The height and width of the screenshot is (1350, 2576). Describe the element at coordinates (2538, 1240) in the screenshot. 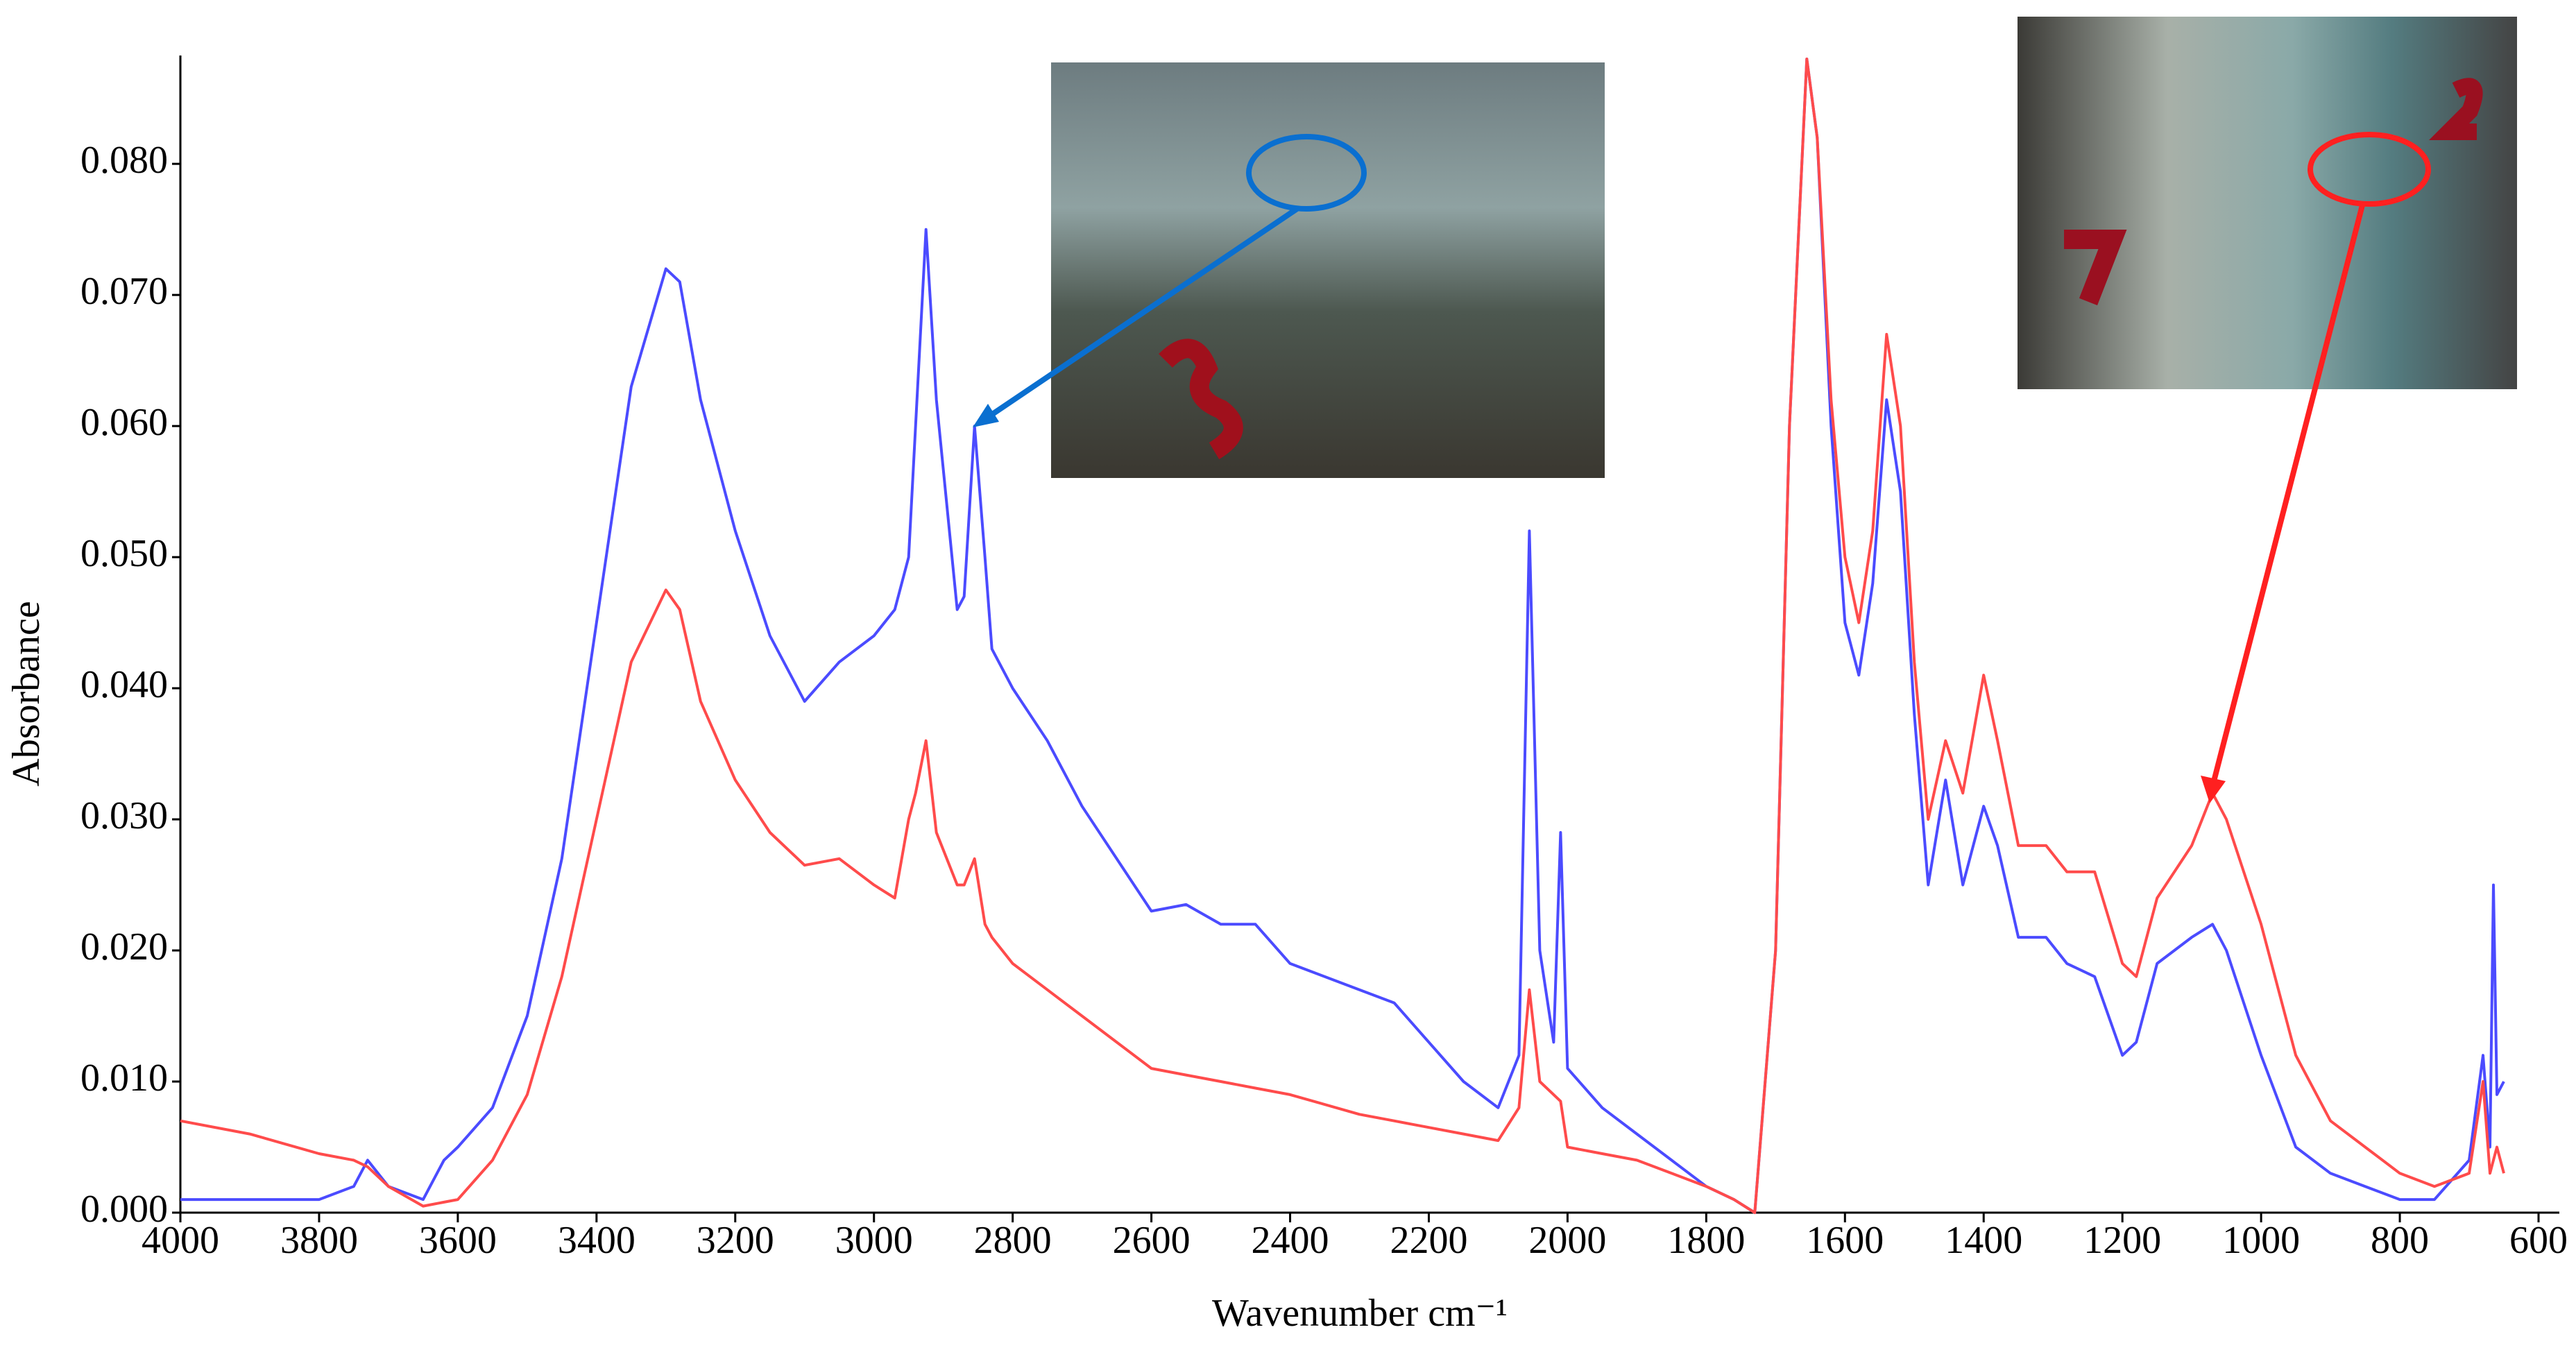

I see `x-tick-label: 600` at that location.